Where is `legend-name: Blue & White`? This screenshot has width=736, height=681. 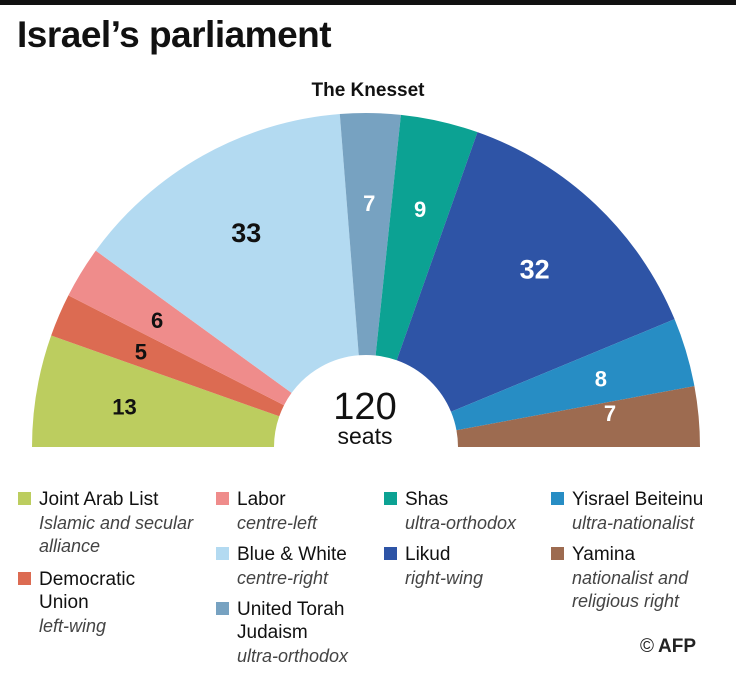
legend-name: Blue & White is located at coordinates (292, 554).